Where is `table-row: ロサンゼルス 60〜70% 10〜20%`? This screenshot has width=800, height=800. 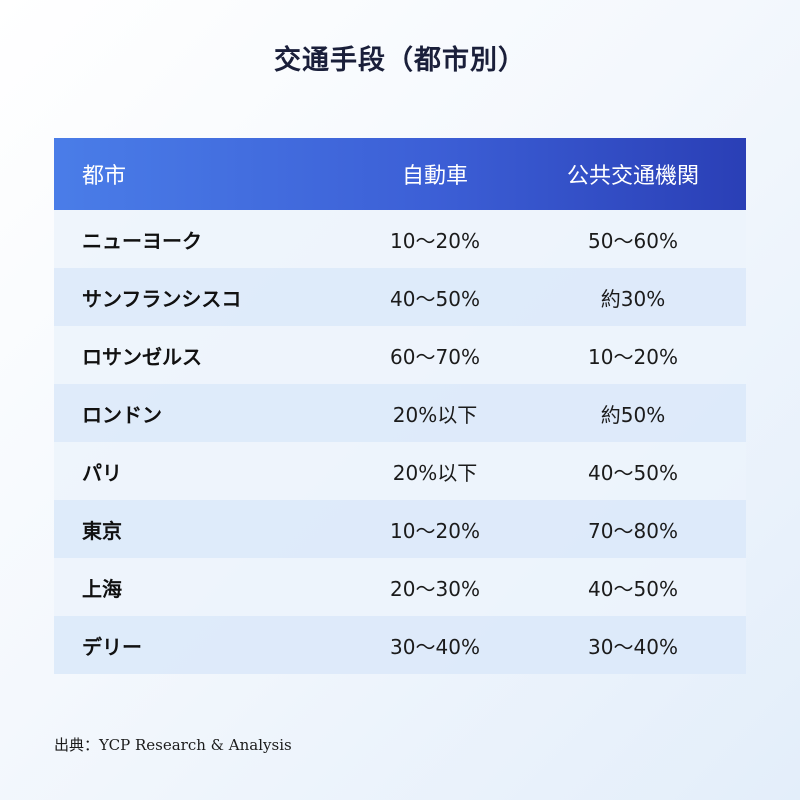 table-row: ロサンゼルス 60〜70% 10〜20% is located at coordinates (400, 355).